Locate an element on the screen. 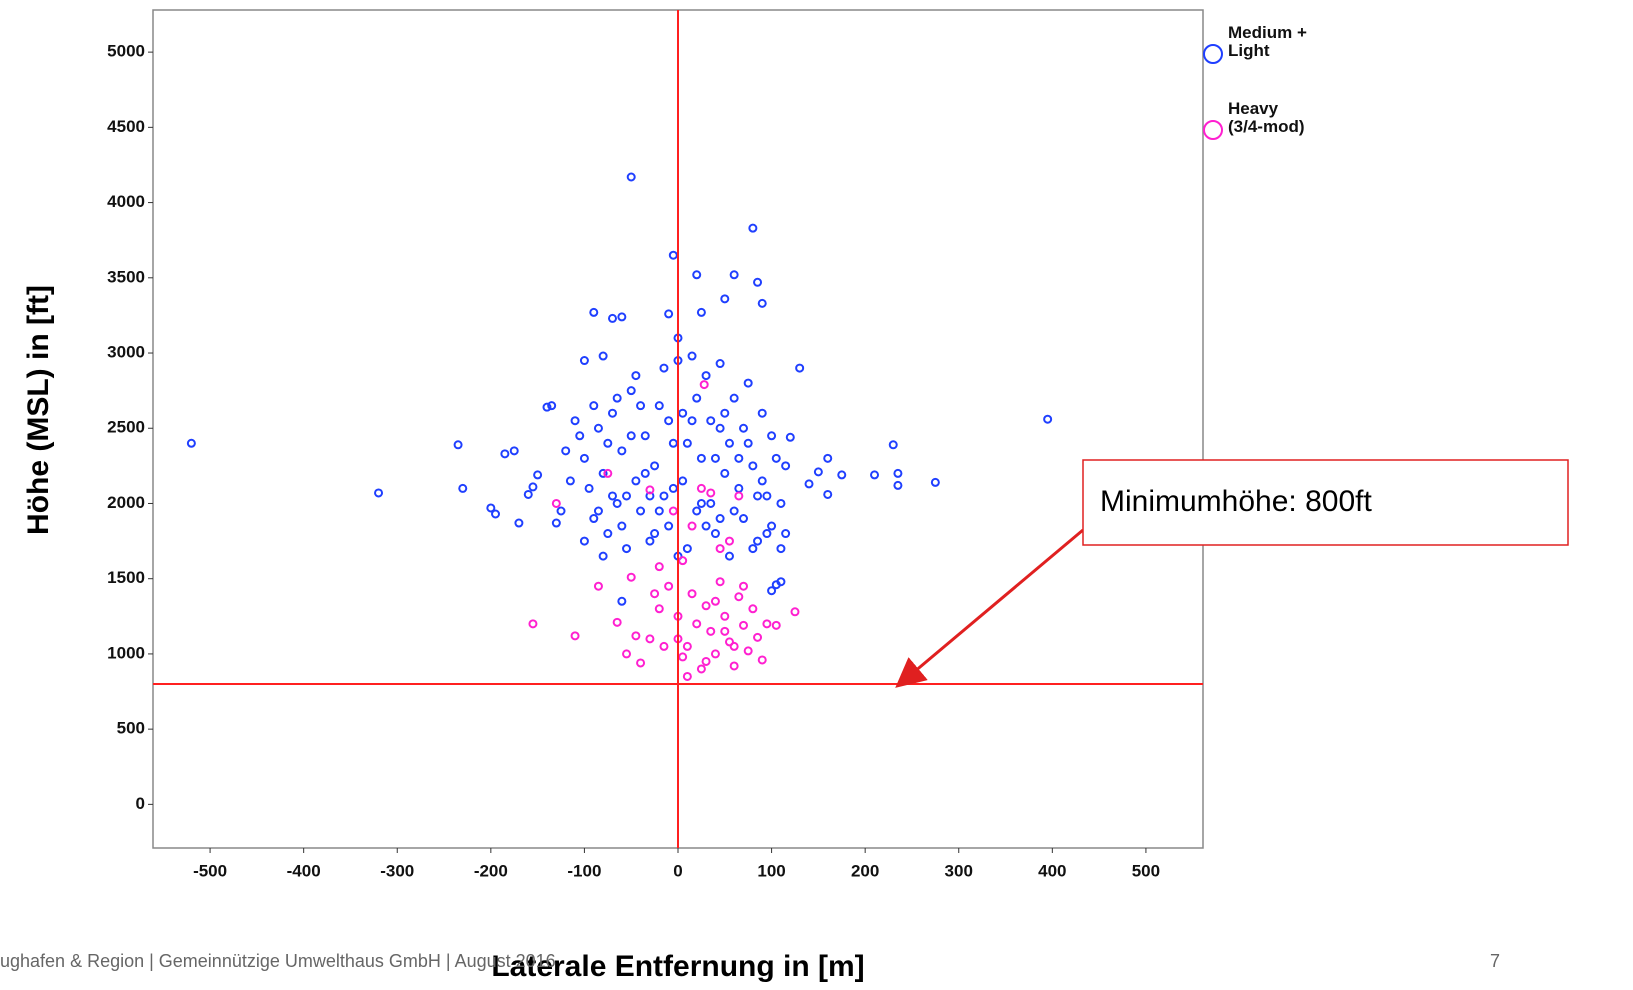  legend-label: Medium + Light is located at coordinates (1267, 41).